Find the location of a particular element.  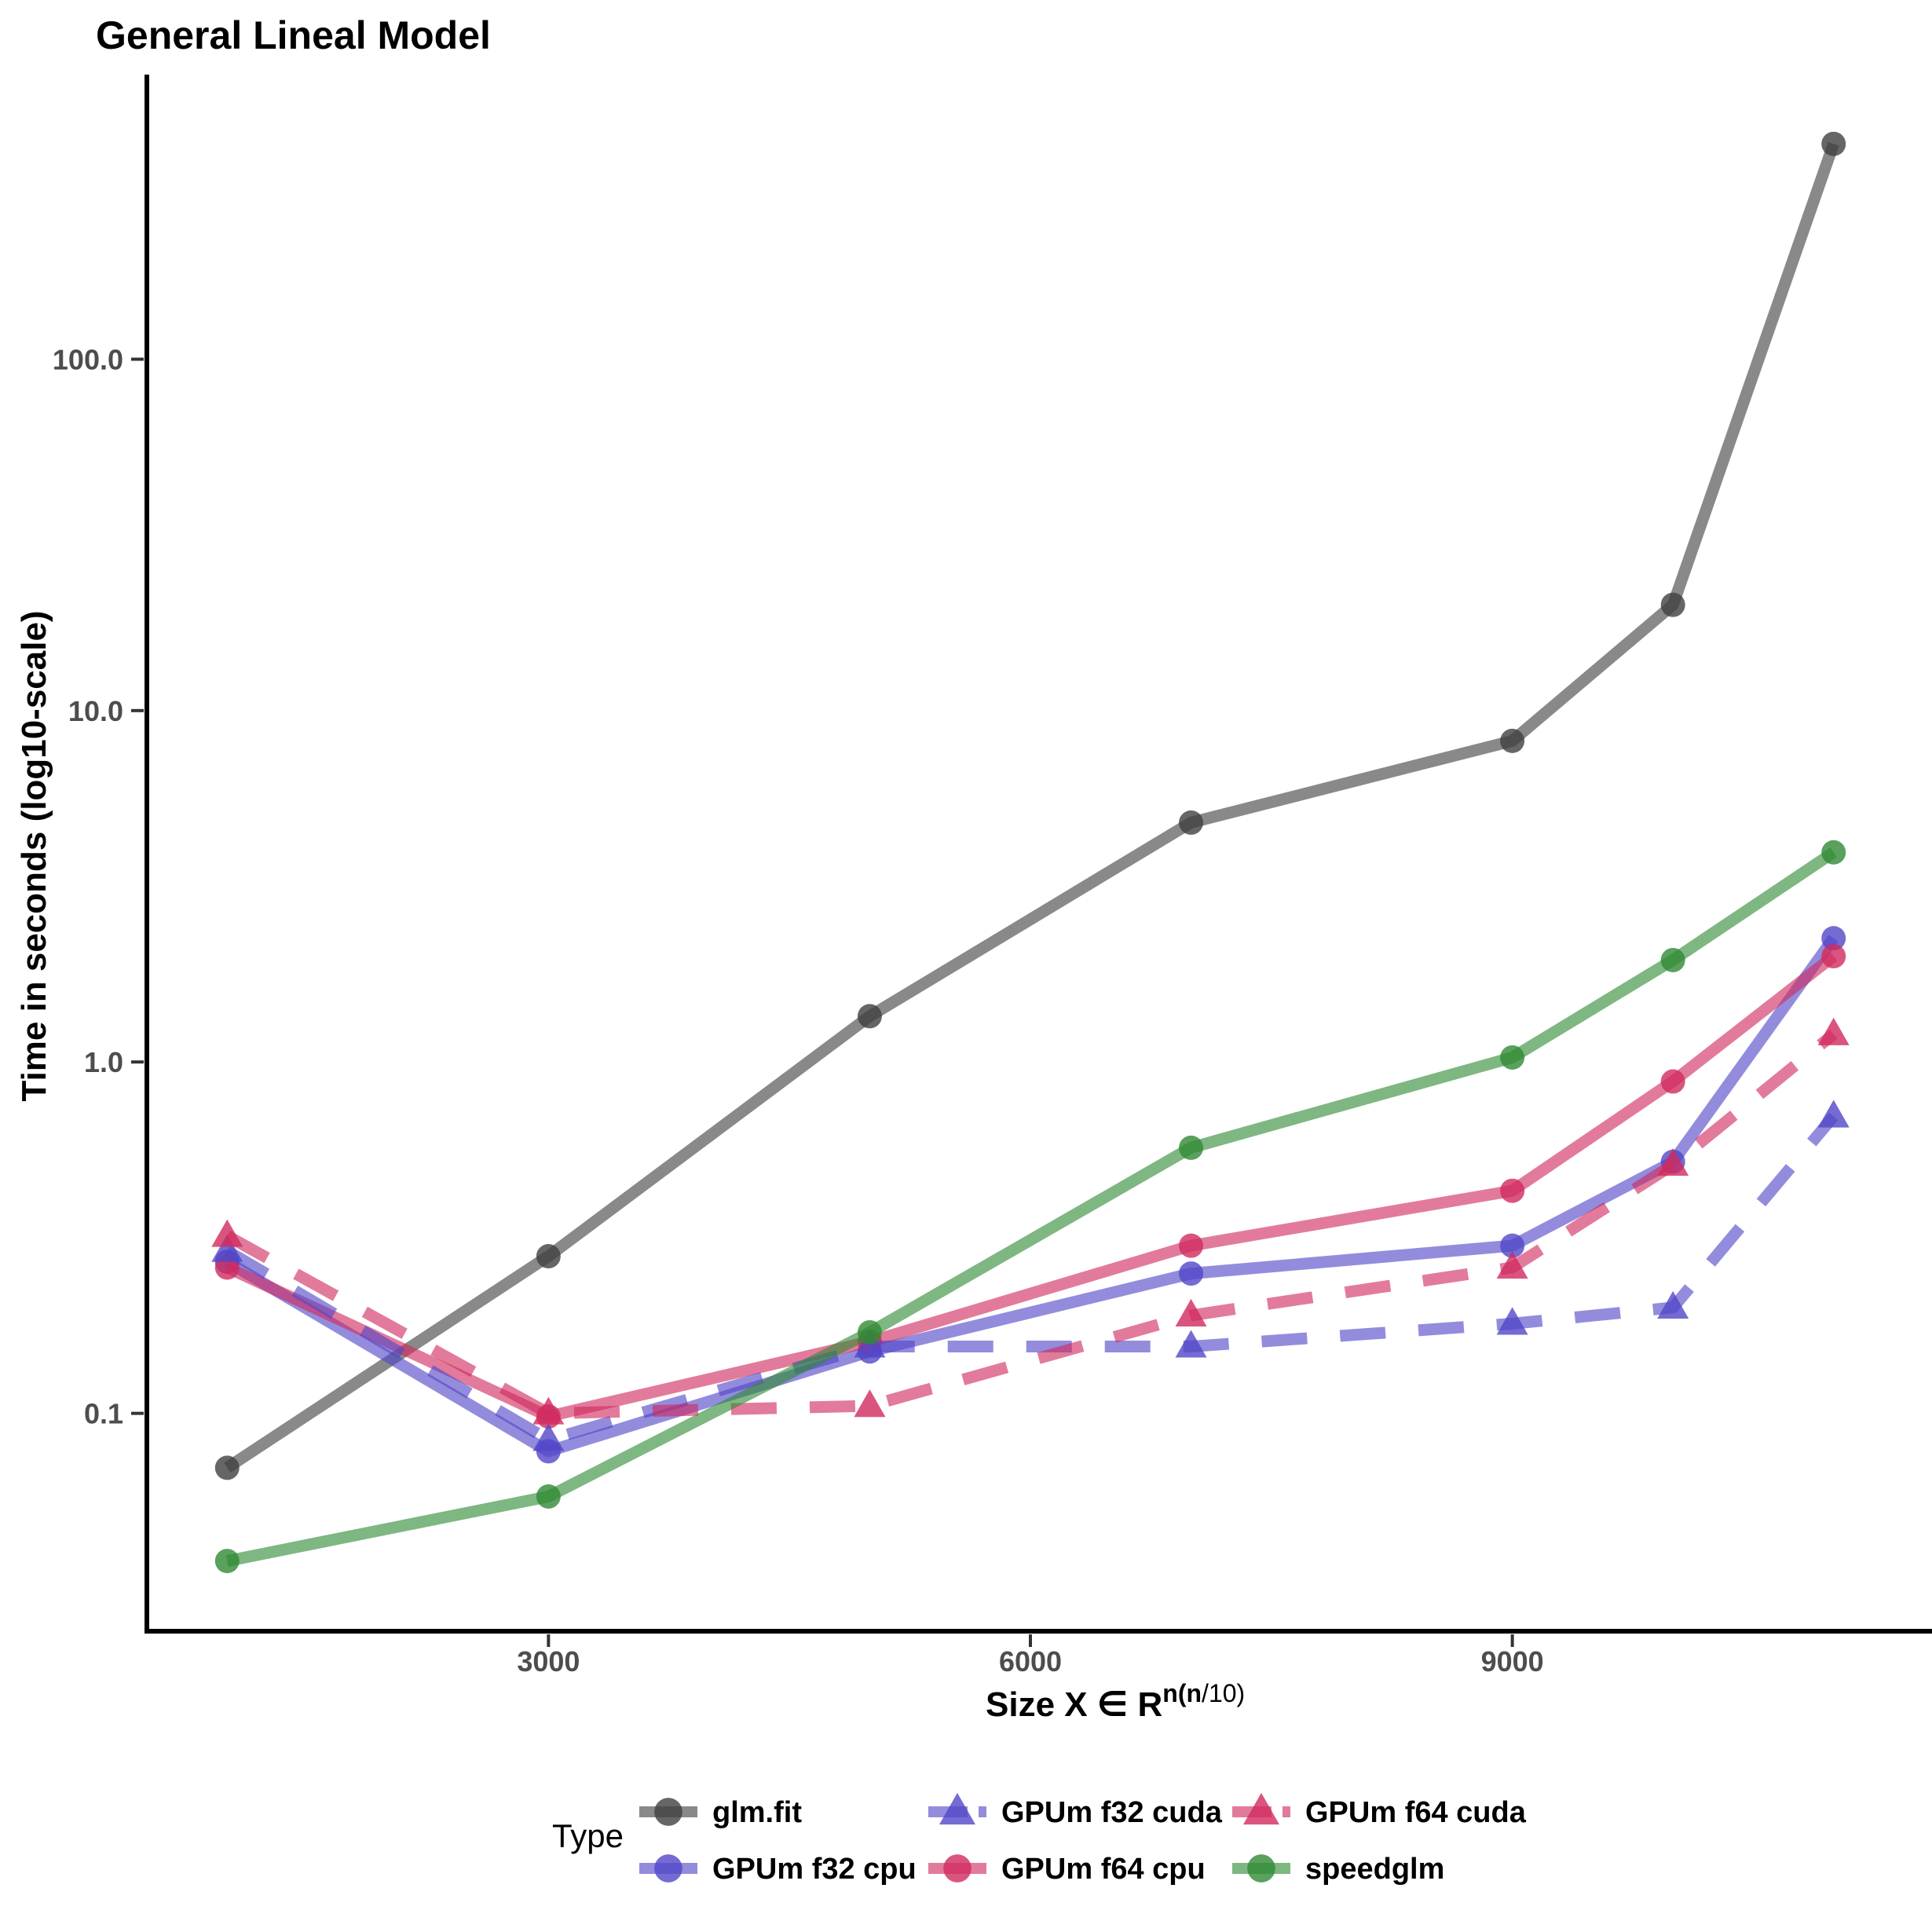

x-axis-title: Size X ∈ Rn(n/10) is located at coordinates (1115, 1702).